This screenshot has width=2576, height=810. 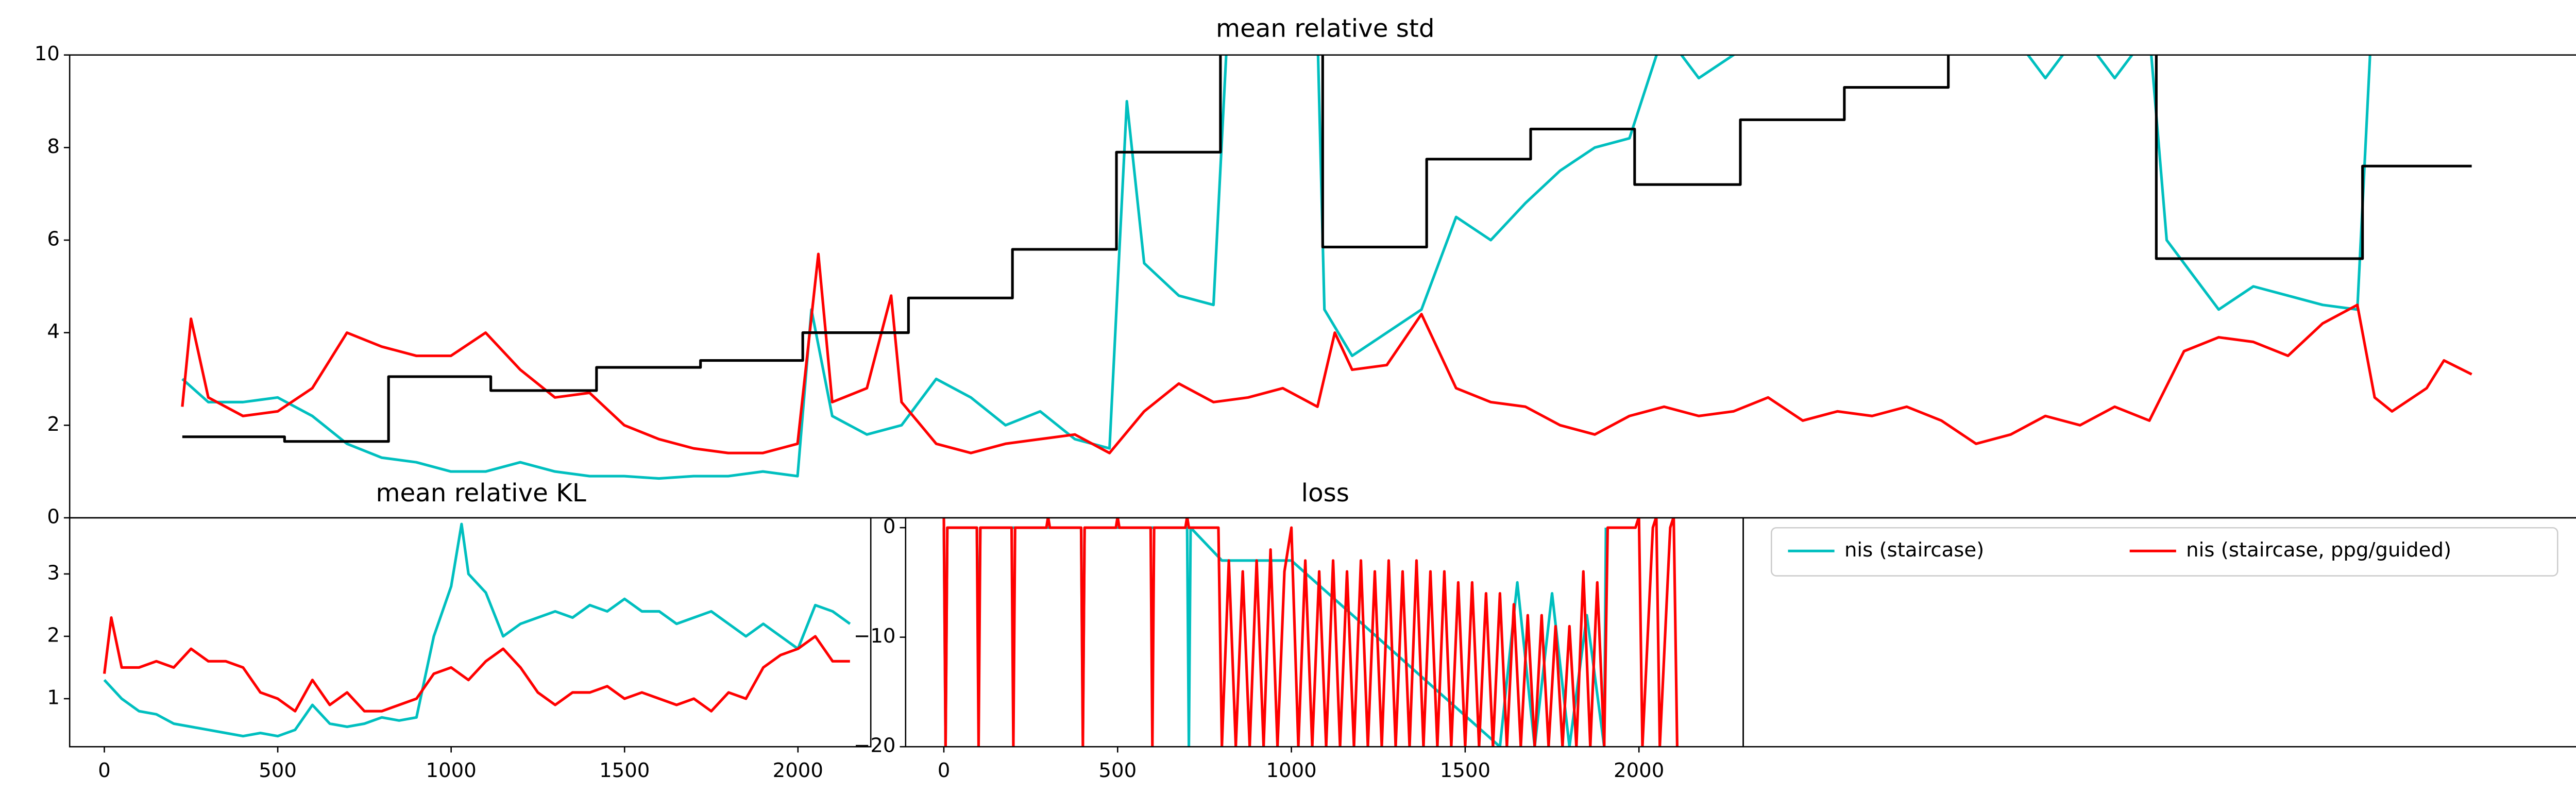 What do you see at coordinates (53, 573) in the screenshot?
I see `y-tick-label: 3` at bounding box center [53, 573].